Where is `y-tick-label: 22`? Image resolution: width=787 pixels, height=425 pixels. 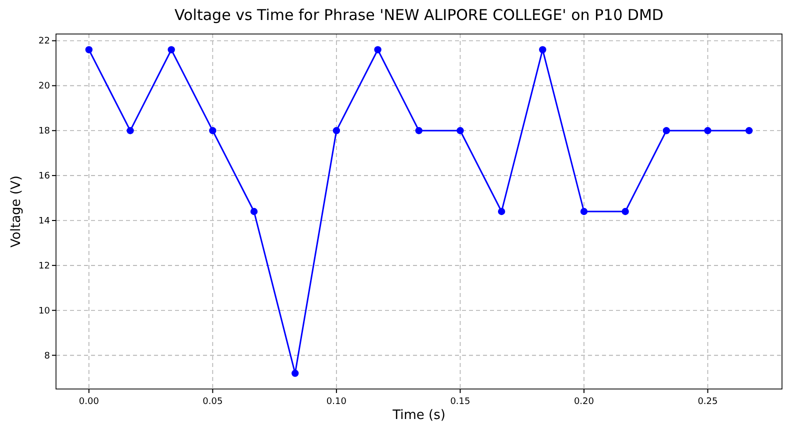
y-tick-label: 22 is located at coordinates (44, 41).